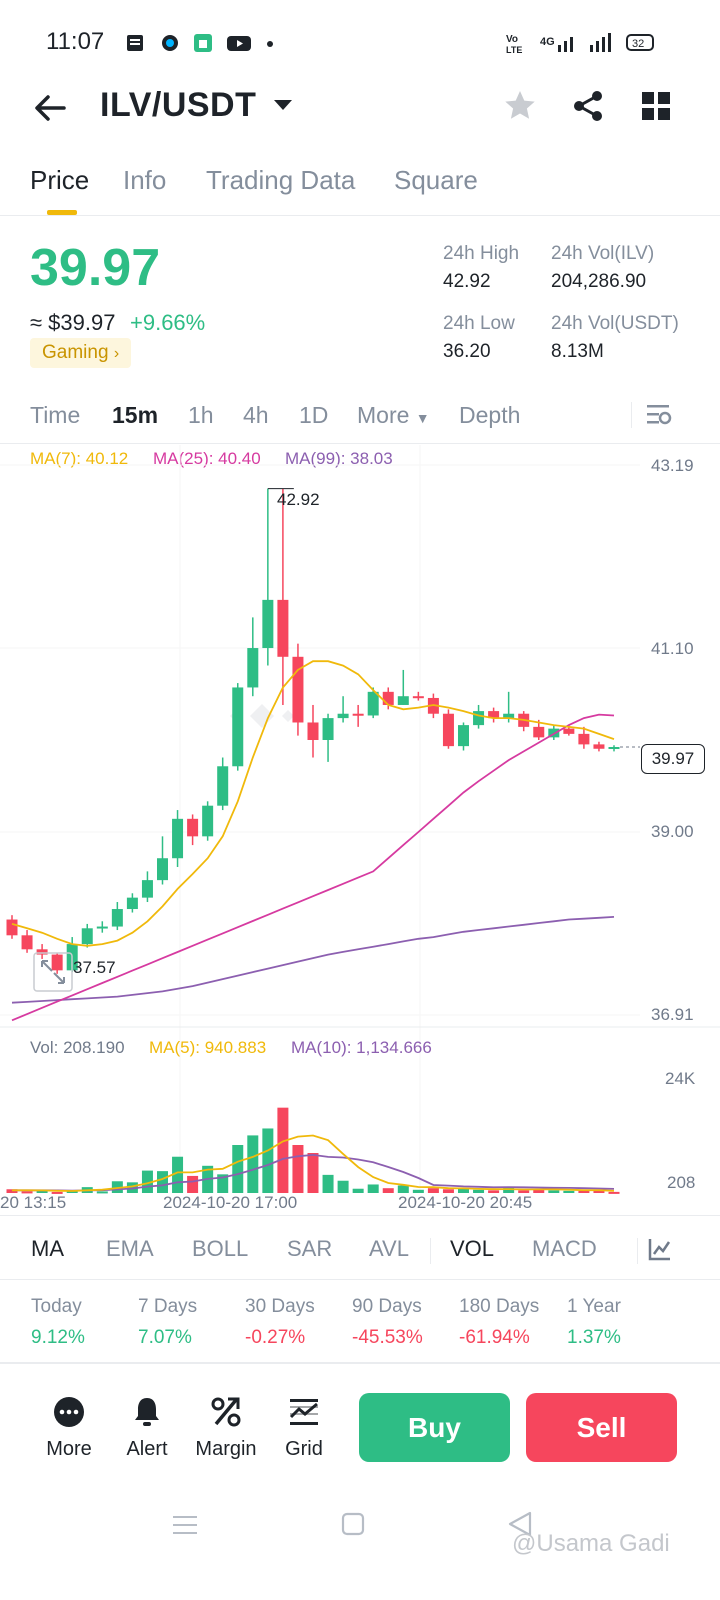  Describe the element at coordinates (281, 180) in the screenshot. I see `tab-trading-data: Trading Data` at that location.